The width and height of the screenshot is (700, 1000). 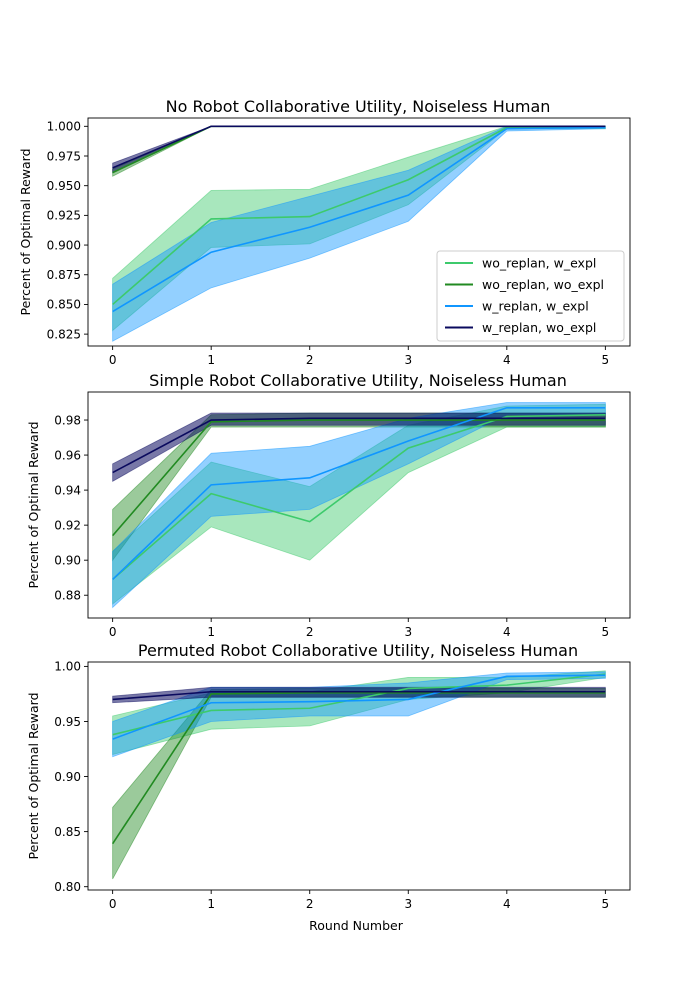 I want to click on x-axis-label: Round Number, so click(x=356, y=925).